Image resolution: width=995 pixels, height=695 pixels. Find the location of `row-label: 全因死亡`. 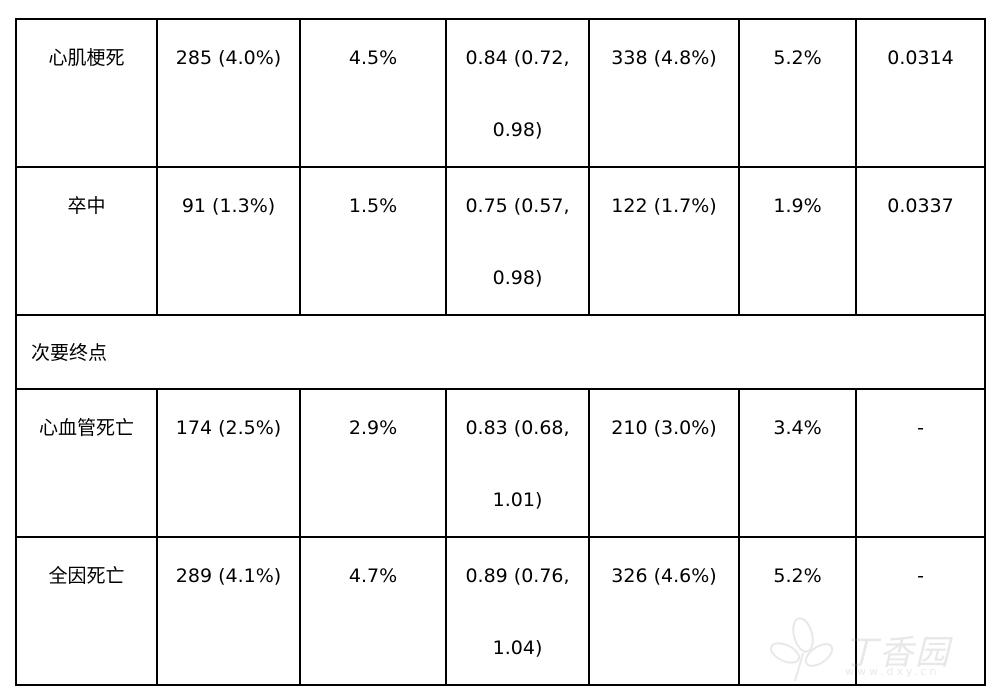

row-label: 全因死亡 is located at coordinates (86, 611).